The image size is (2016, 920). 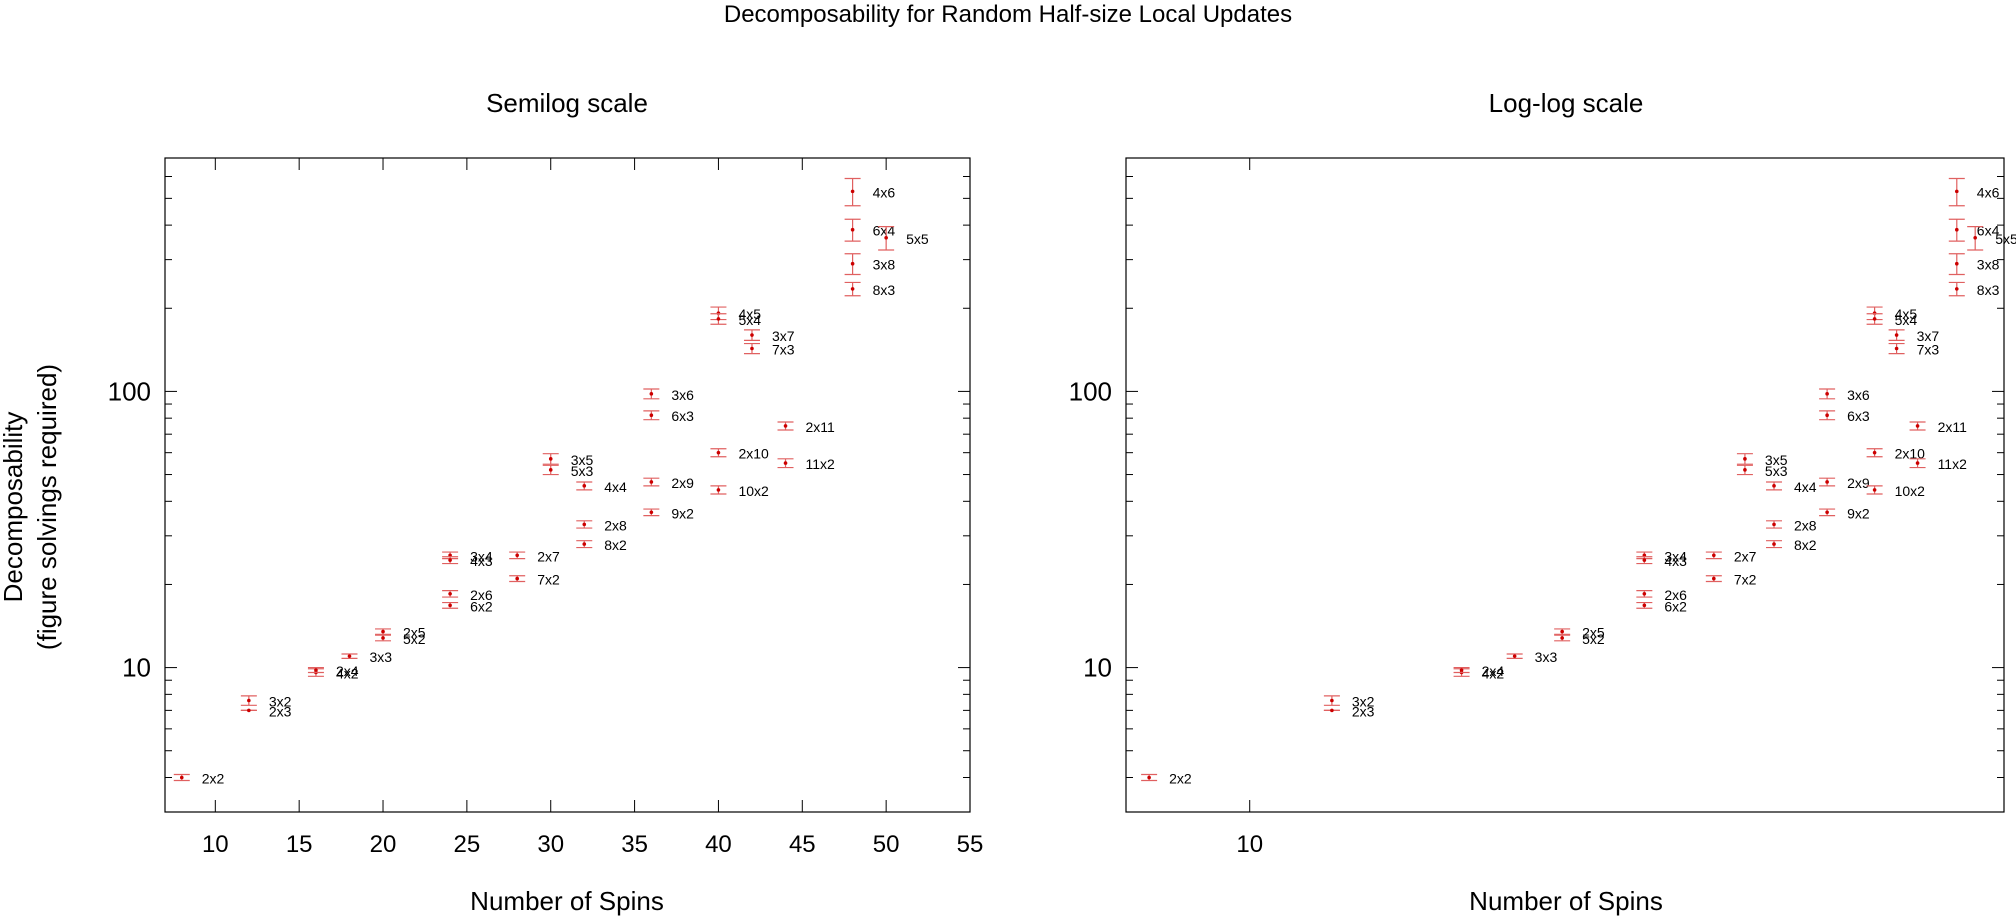 What do you see at coordinates (299, 844) in the screenshot?
I see `x-tick-label: 15` at bounding box center [299, 844].